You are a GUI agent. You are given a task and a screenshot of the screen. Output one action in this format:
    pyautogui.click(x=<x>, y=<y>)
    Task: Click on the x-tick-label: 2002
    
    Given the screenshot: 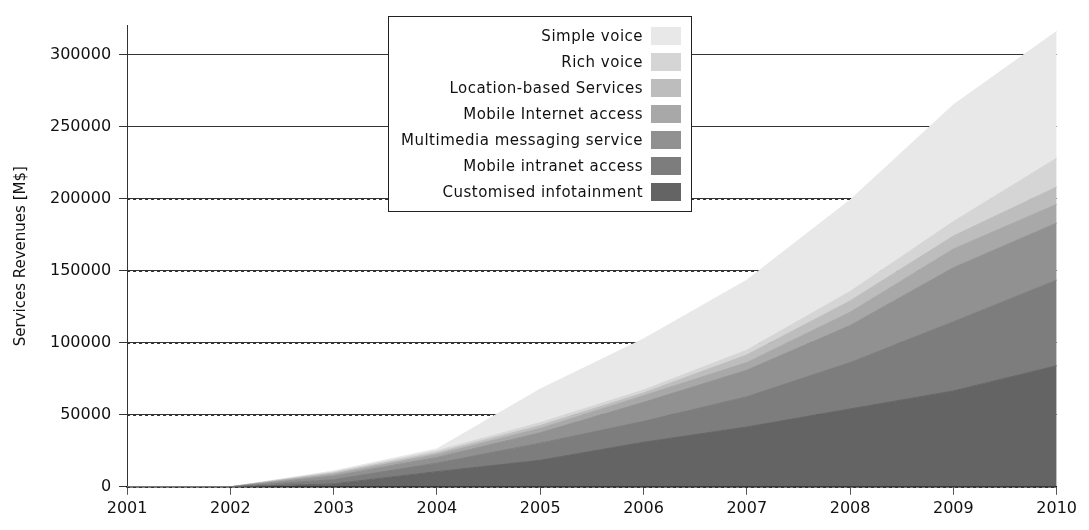 What is the action you would take?
    pyautogui.click(x=230, y=507)
    